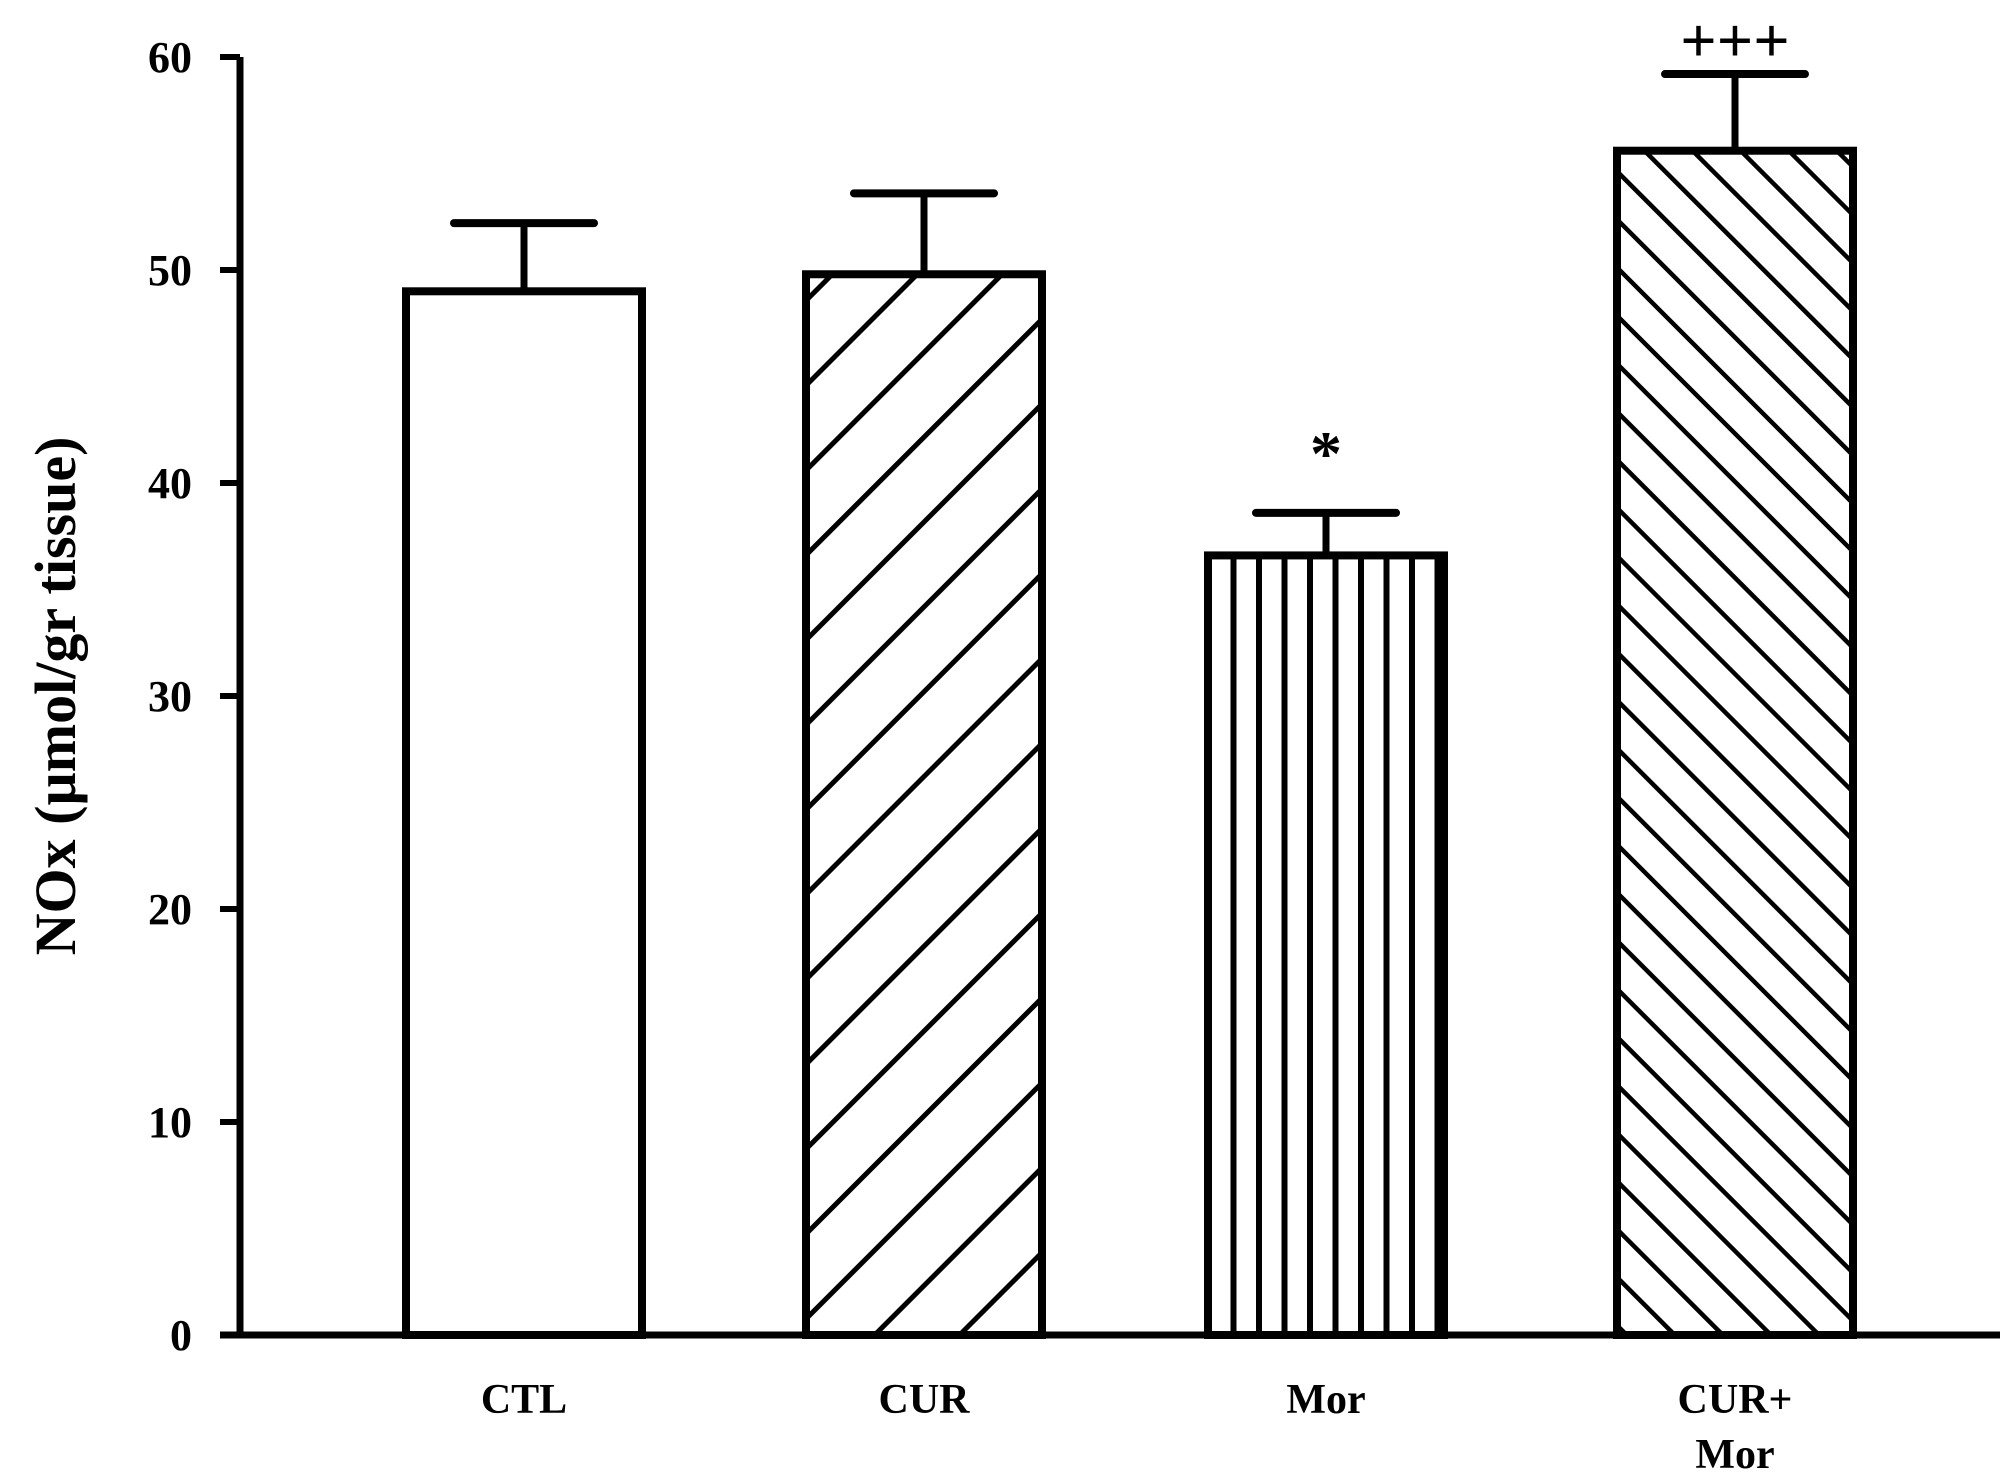 This screenshot has width=2000, height=1480. I want to click on y-tick-label: 10, so click(170, 1122).